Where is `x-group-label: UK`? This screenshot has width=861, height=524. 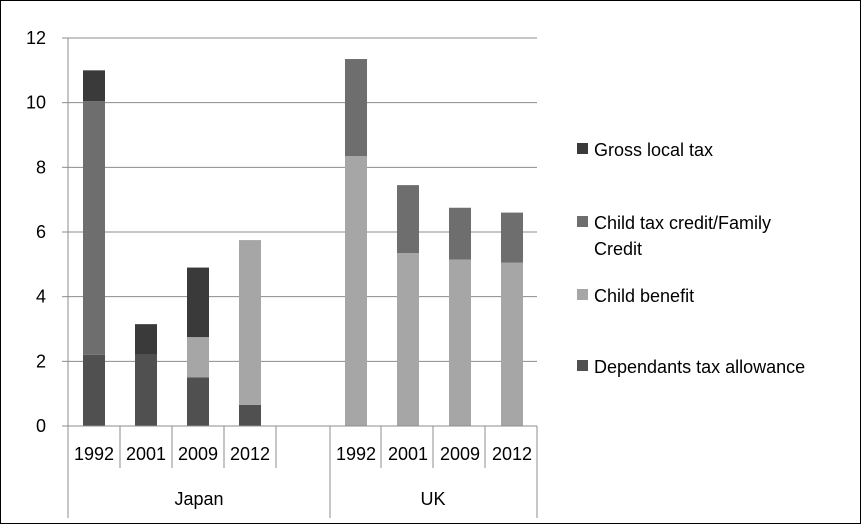
x-group-label: UK is located at coordinates (432, 499).